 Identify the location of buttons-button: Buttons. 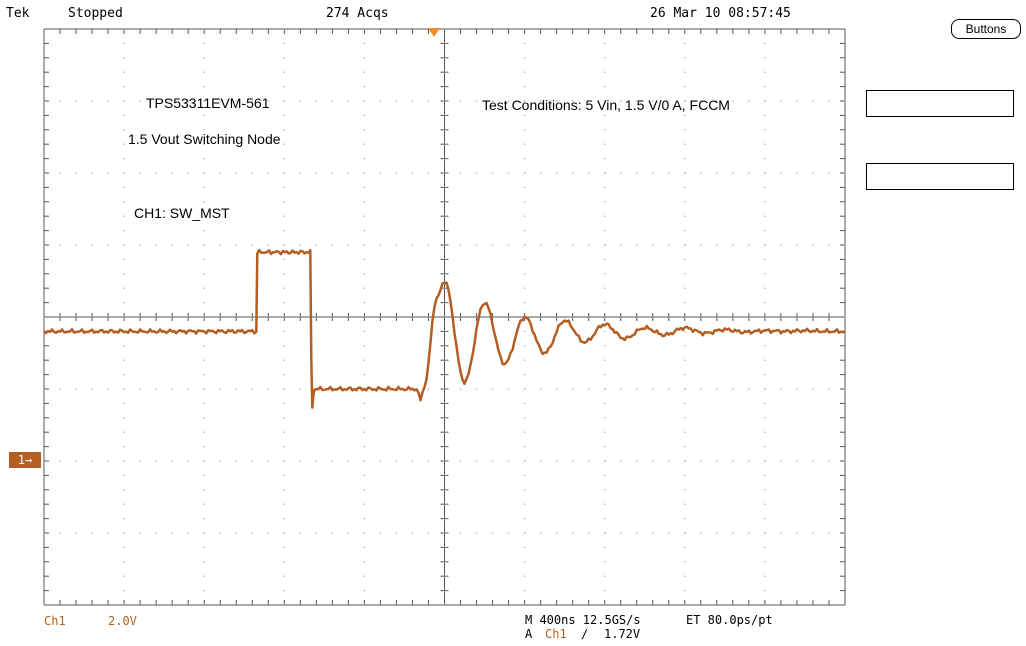
(986, 29).